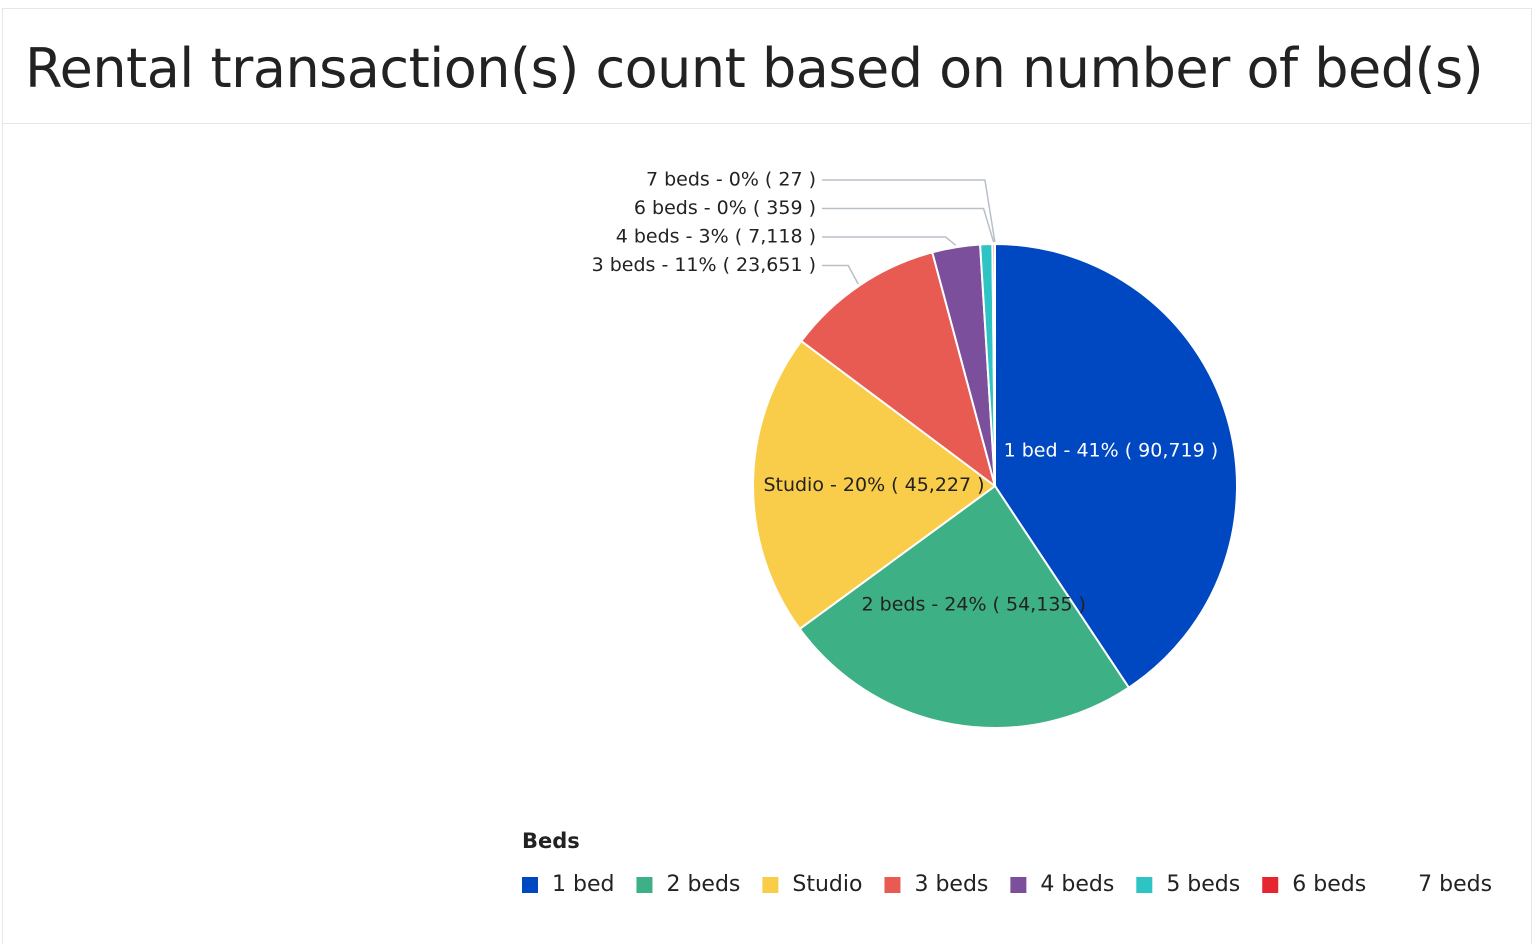 This screenshot has height=944, width=1534. Describe the element at coordinates (1111, 451) in the screenshot. I see `data-label: 1 bed - 41% ( 90,719 )` at that location.